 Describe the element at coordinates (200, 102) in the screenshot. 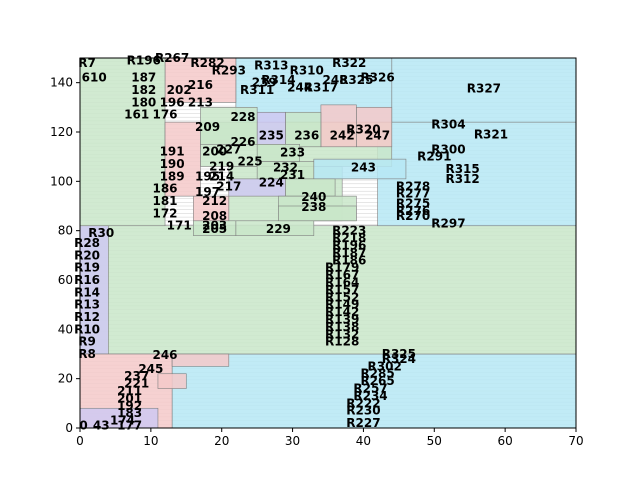

I see `rect-label: 213` at that location.